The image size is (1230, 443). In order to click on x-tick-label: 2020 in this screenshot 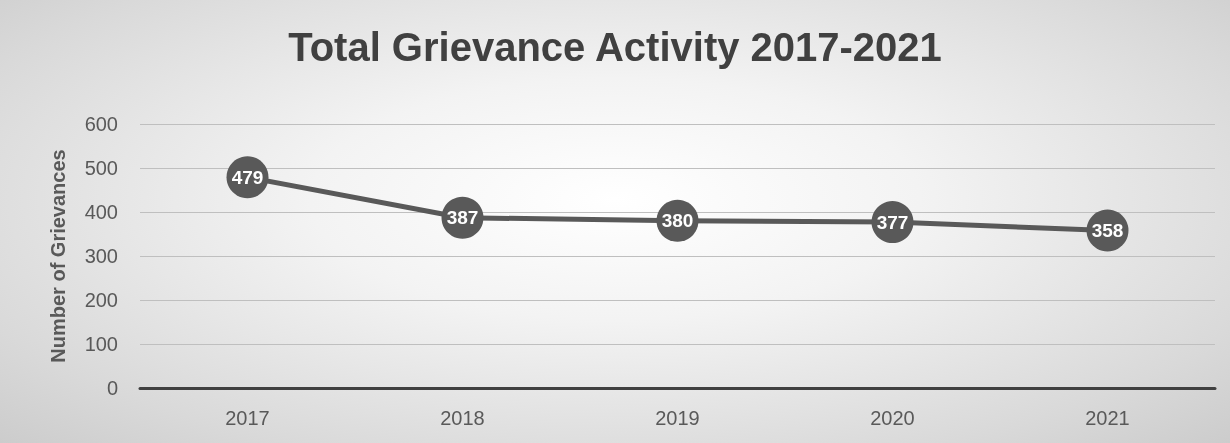, I will do `click(892, 418)`.